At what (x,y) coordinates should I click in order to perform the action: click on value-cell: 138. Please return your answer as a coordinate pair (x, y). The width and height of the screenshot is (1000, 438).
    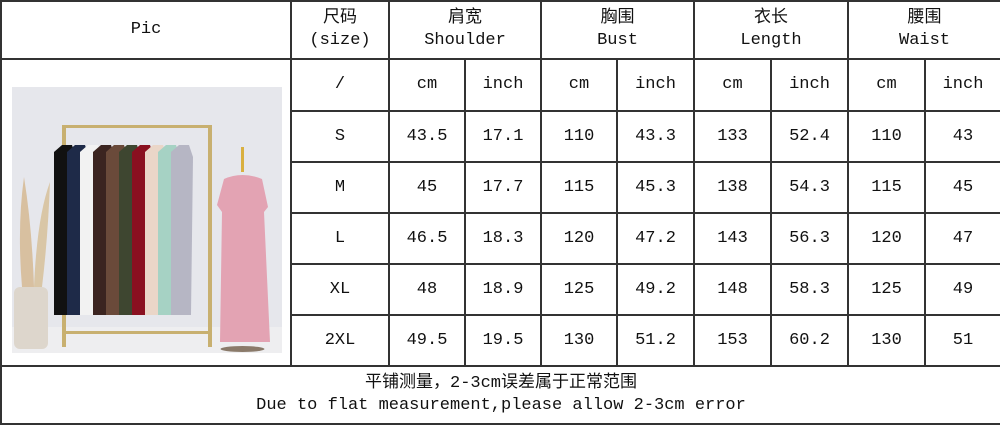
    Looking at the image, I should click on (732, 187).